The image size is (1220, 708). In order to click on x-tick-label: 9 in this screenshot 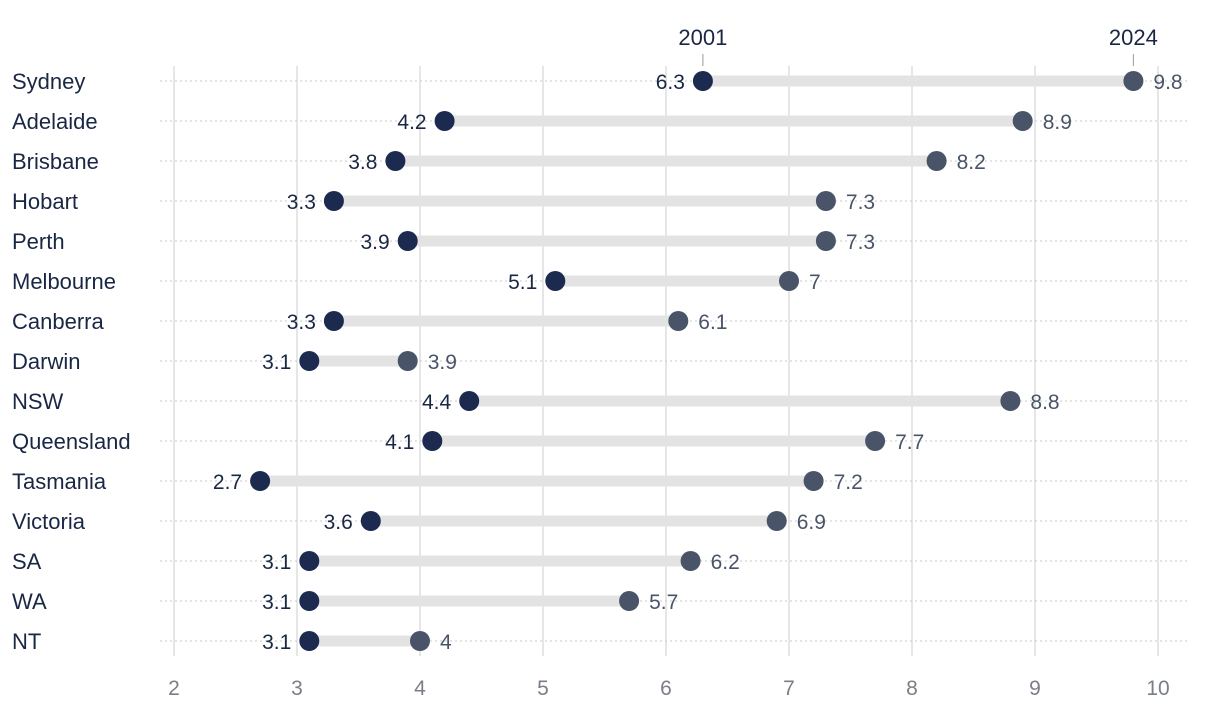, I will do `click(1035, 688)`.